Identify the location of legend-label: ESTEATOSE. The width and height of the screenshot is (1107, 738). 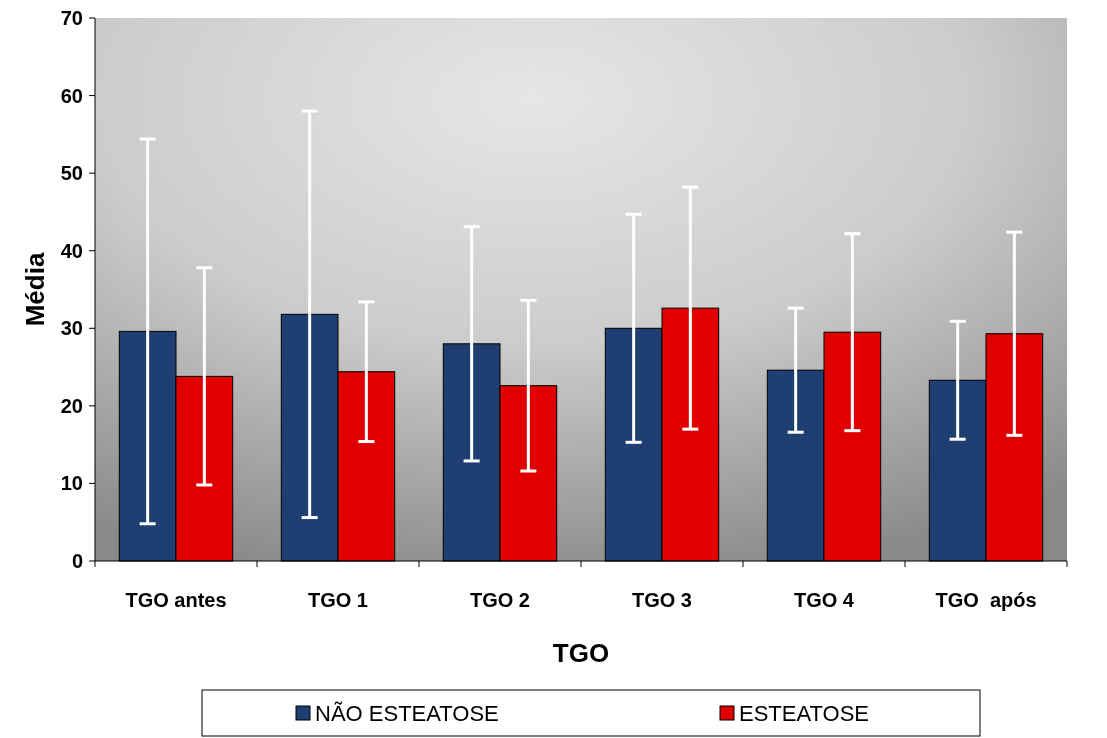
(804, 713).